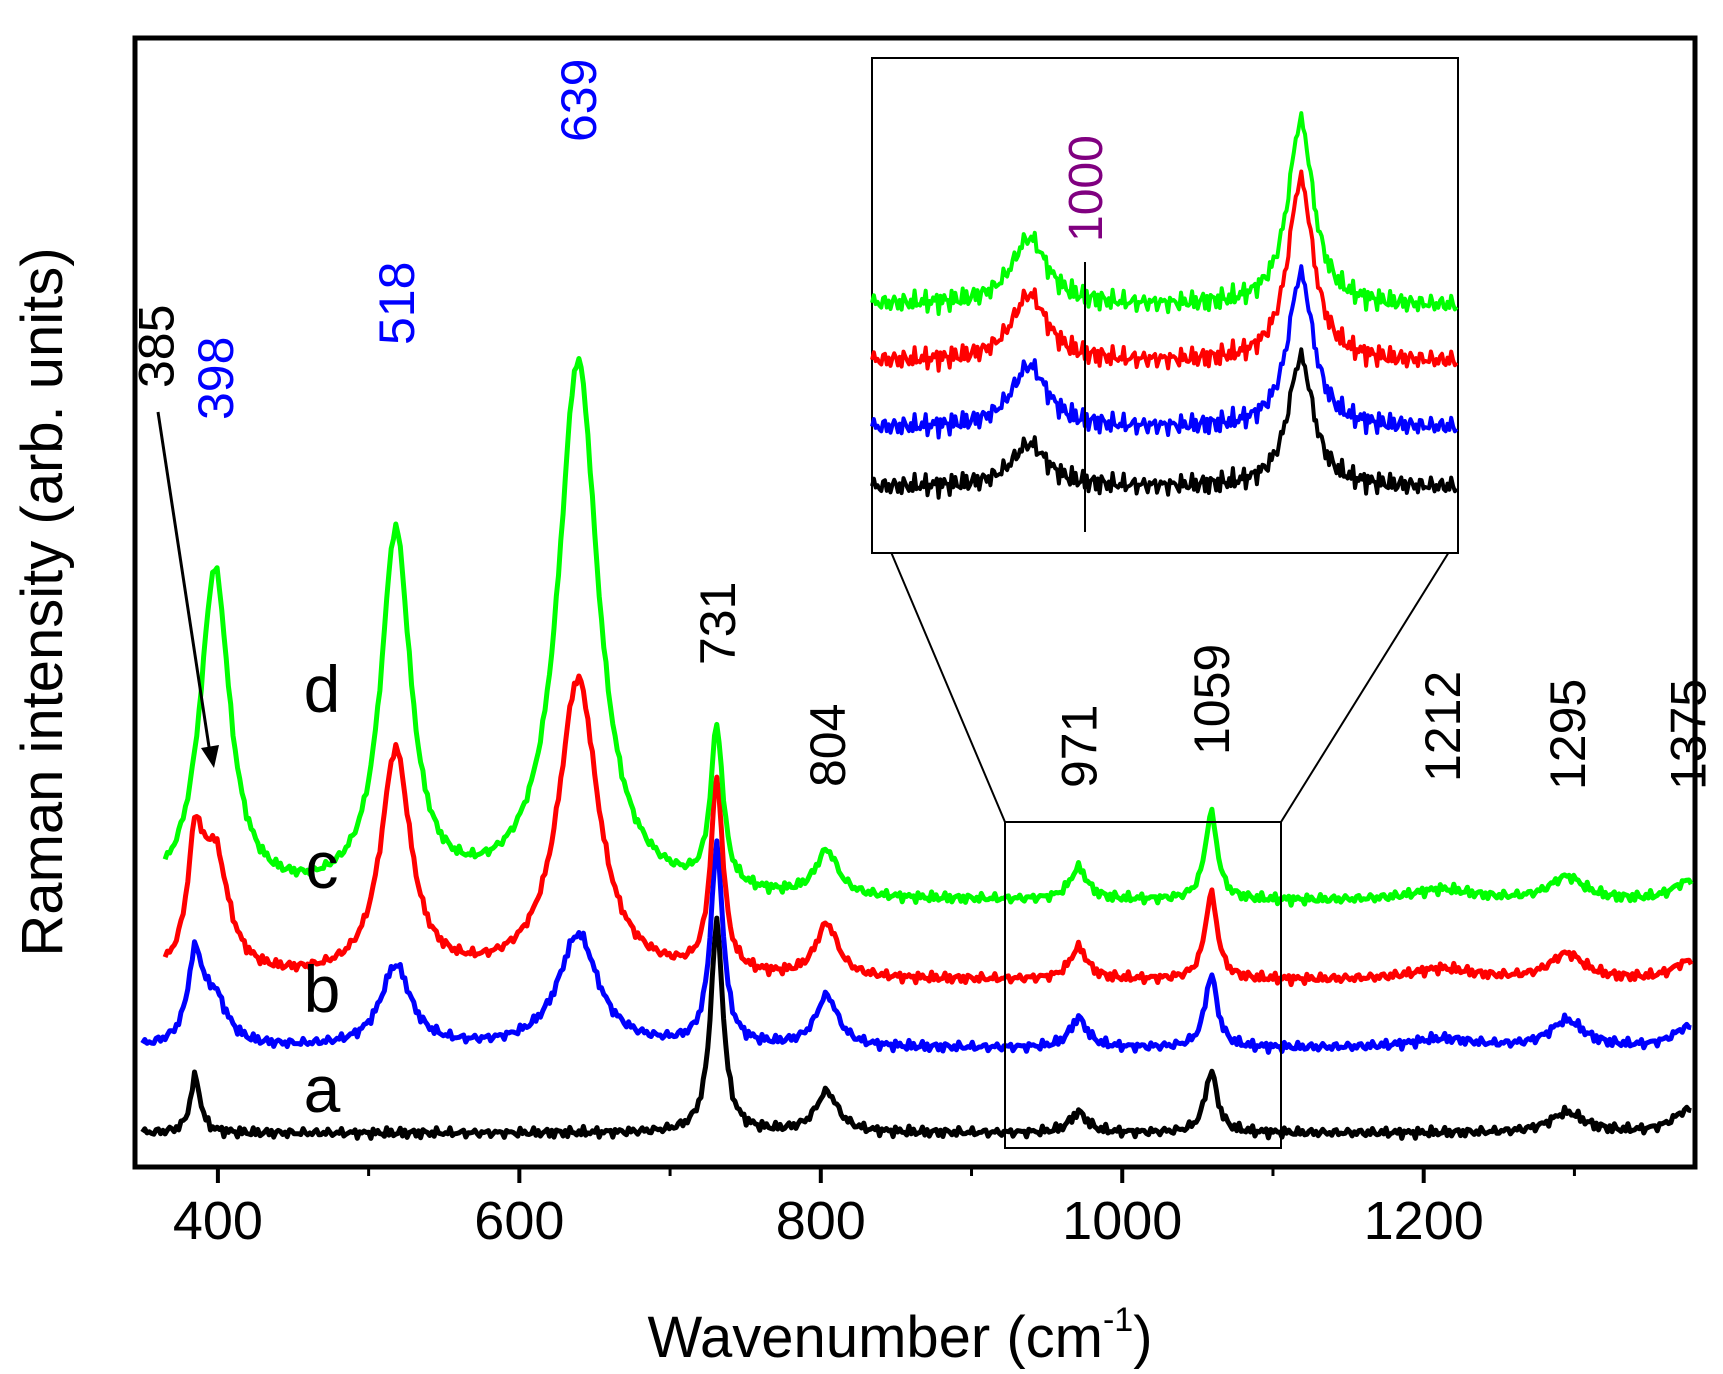  I want to click on peak-label-398: 398, so click(216, 378).